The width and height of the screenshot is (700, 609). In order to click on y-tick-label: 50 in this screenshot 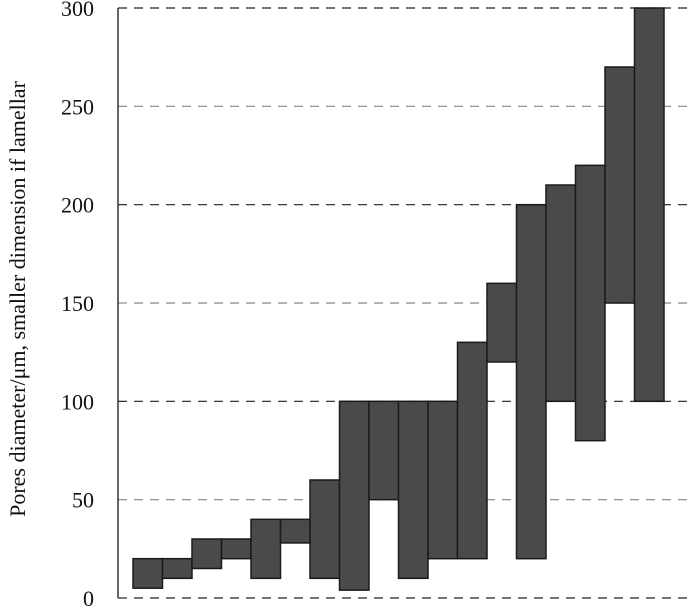, I will do `click(83, 500)`.